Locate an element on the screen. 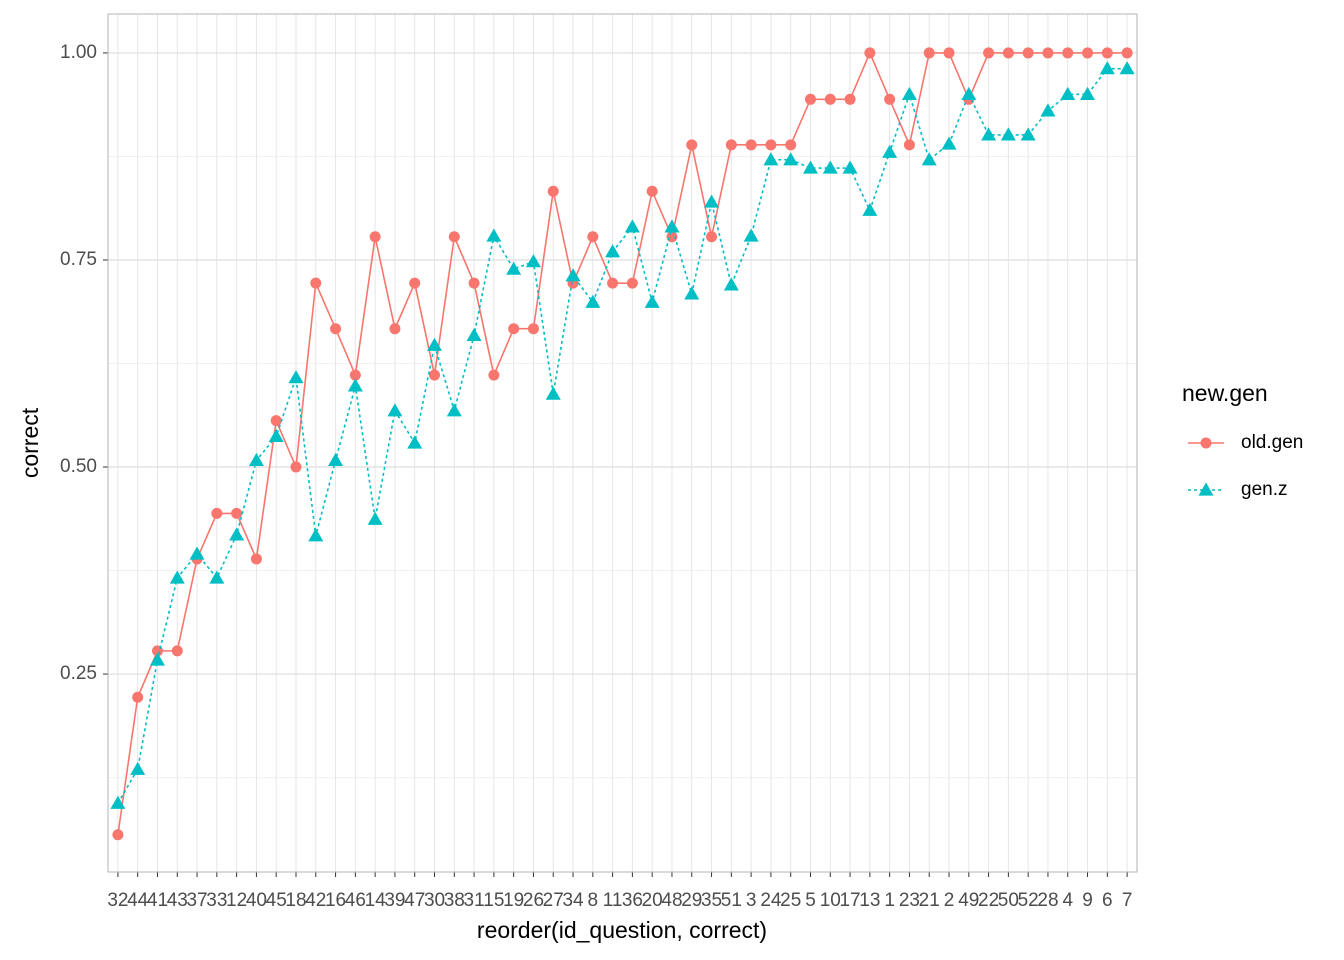 This screenshot has width=1344, height=960. x-tick-label: 31 is located at coordinates (474, 900).